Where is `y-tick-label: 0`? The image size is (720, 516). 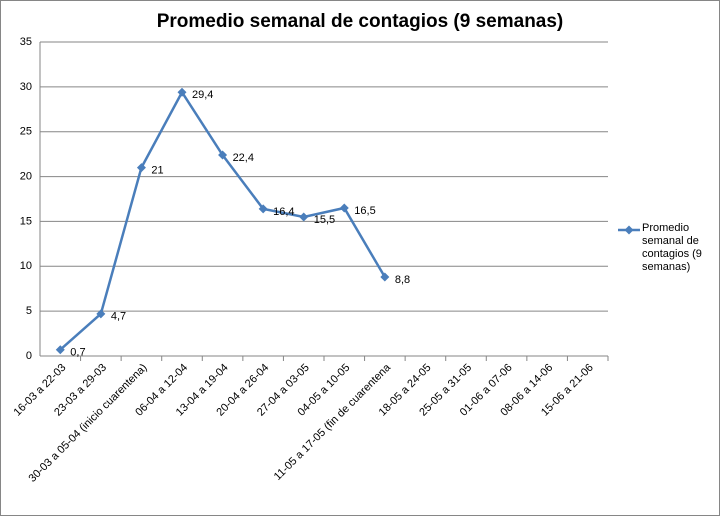
y-tick-label: 0 is located at coordinates (29, 356).